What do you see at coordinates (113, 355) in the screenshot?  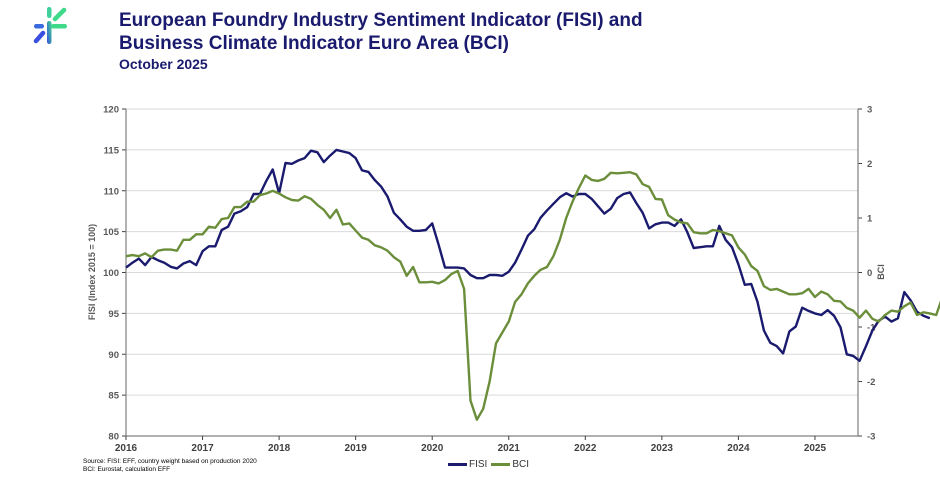 I see `y-tick-label: 90` at bounding box center [113, 355].